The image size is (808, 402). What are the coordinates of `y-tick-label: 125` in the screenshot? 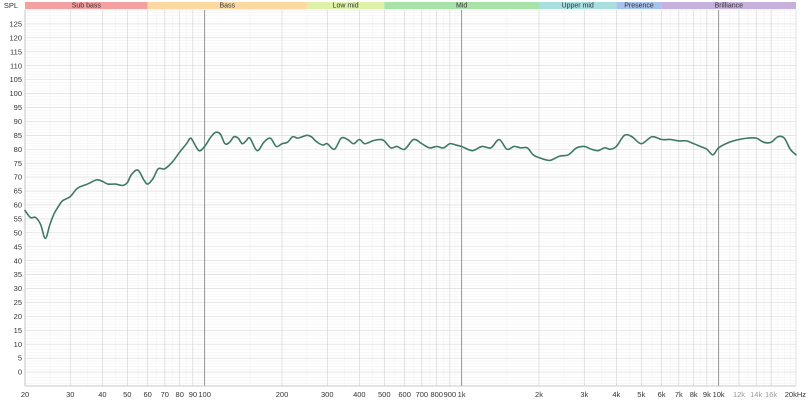 It's located at (15, 24).